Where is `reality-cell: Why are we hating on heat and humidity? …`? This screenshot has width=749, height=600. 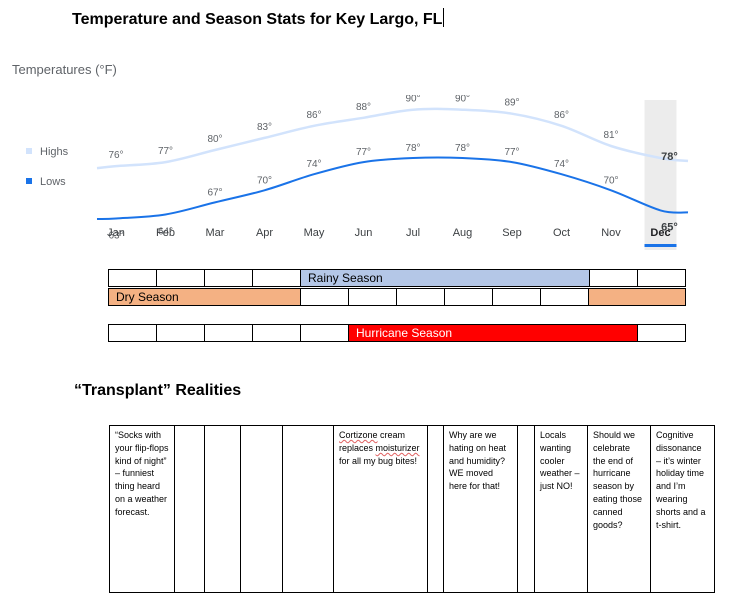 reality-cell: Why are we hating on heat and humidity? … is located at coordinates (480, 509).